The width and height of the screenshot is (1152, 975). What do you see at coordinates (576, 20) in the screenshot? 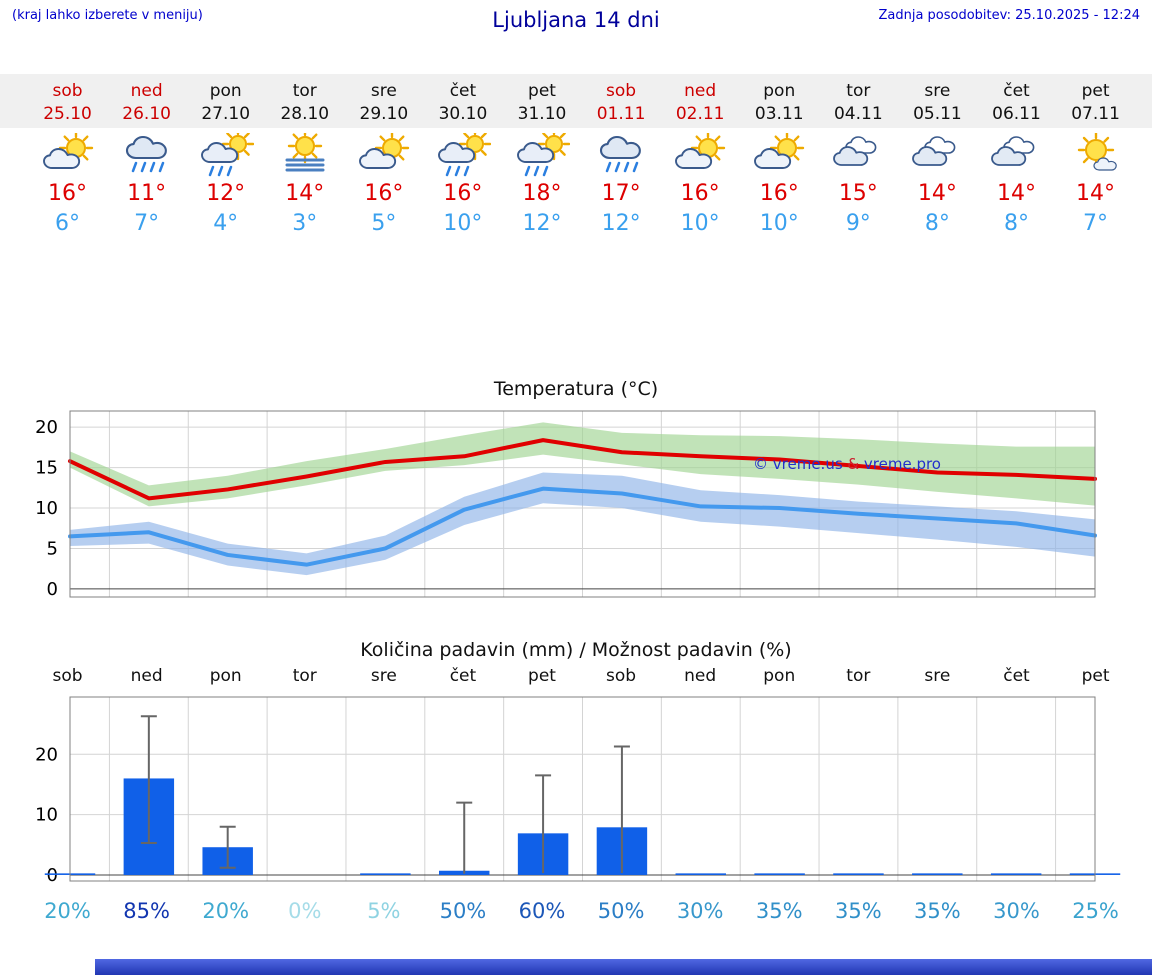
I see `page-title: Ljubljana 14 dni` at bounding box center [576, 20].